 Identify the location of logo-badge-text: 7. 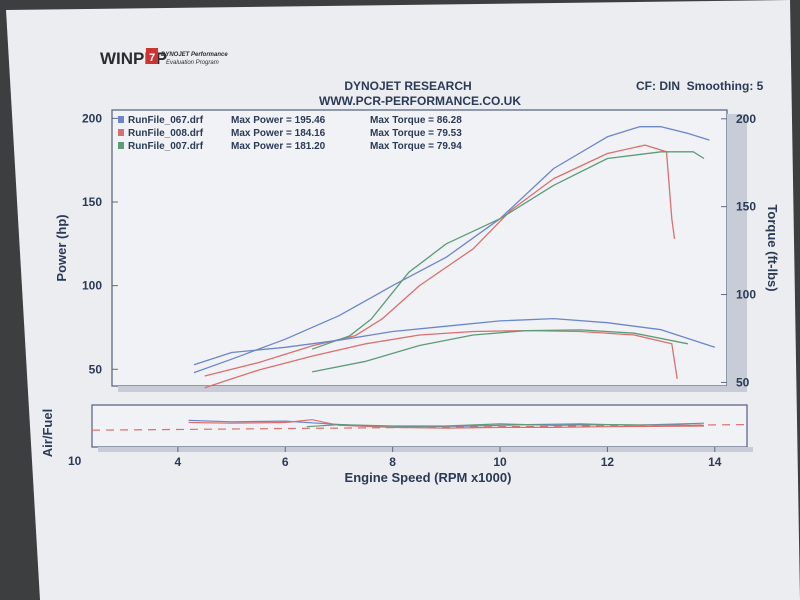
(152, 58).